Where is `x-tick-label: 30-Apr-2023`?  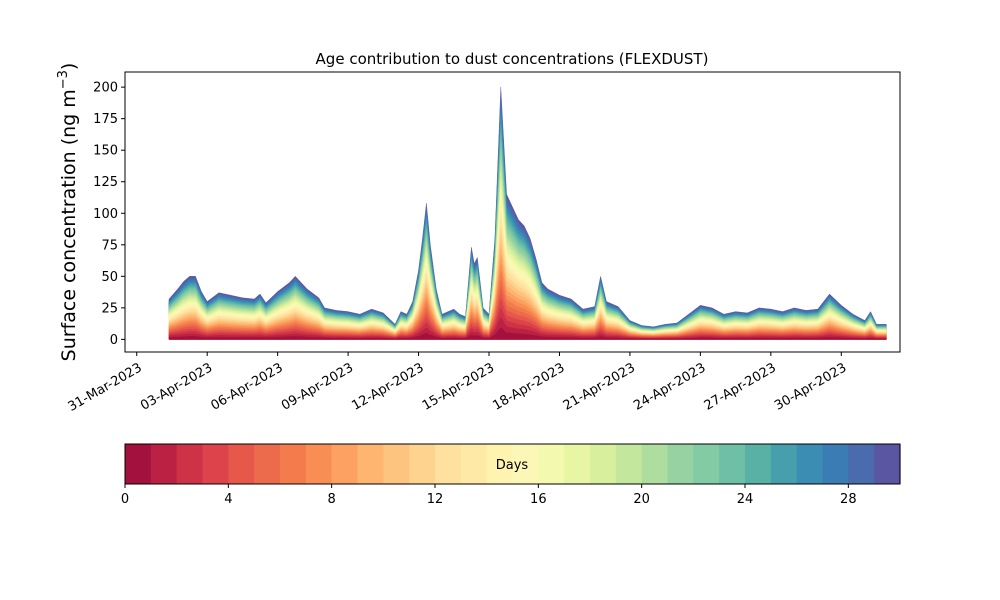
x-tick-label: 30-Apr-2023 is located at coordinates (810, 386).